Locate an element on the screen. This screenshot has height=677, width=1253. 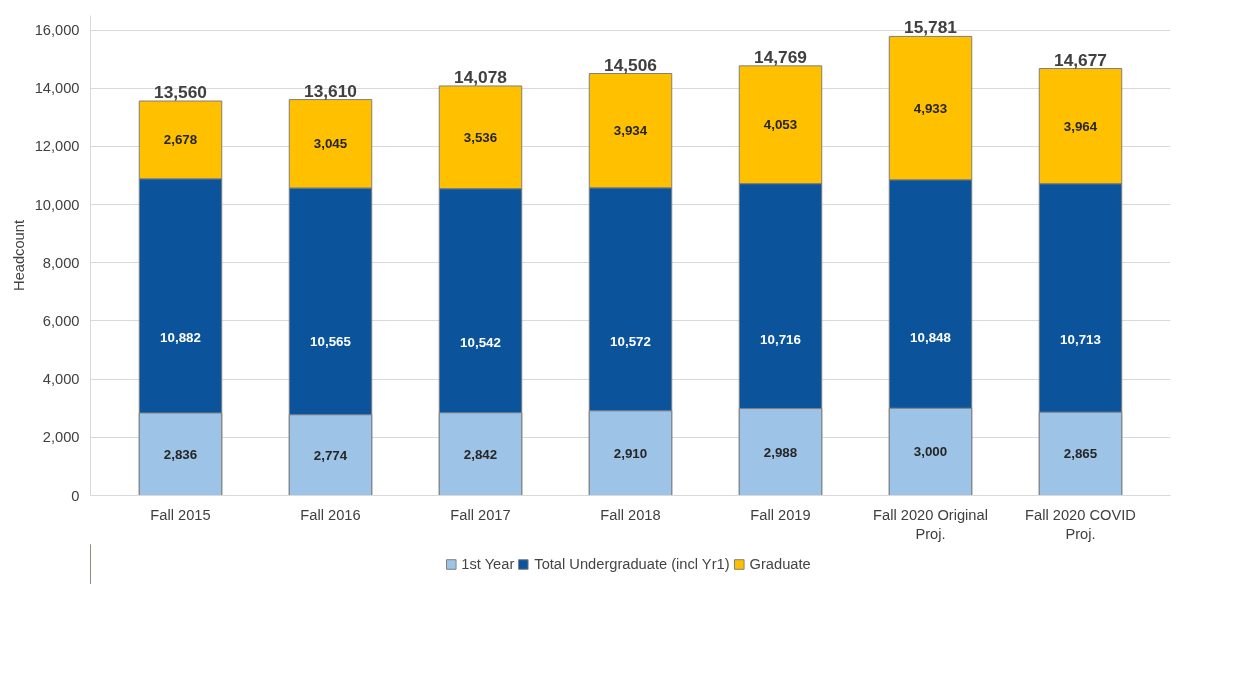
data-label: 10,848 is located at coordinates (930, 338).